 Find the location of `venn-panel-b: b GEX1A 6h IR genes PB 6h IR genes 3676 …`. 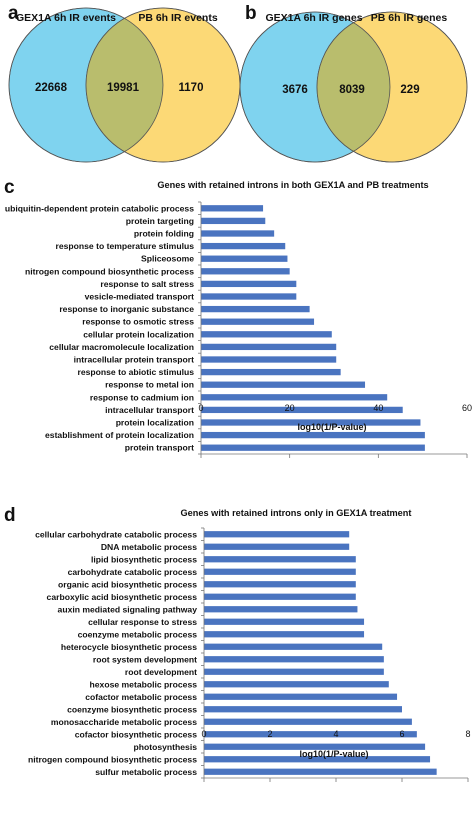

venn-panel-b: b GEX1A 6h IR genes PB 6h IR genes 3676 … is located at coordinates (353, 83).